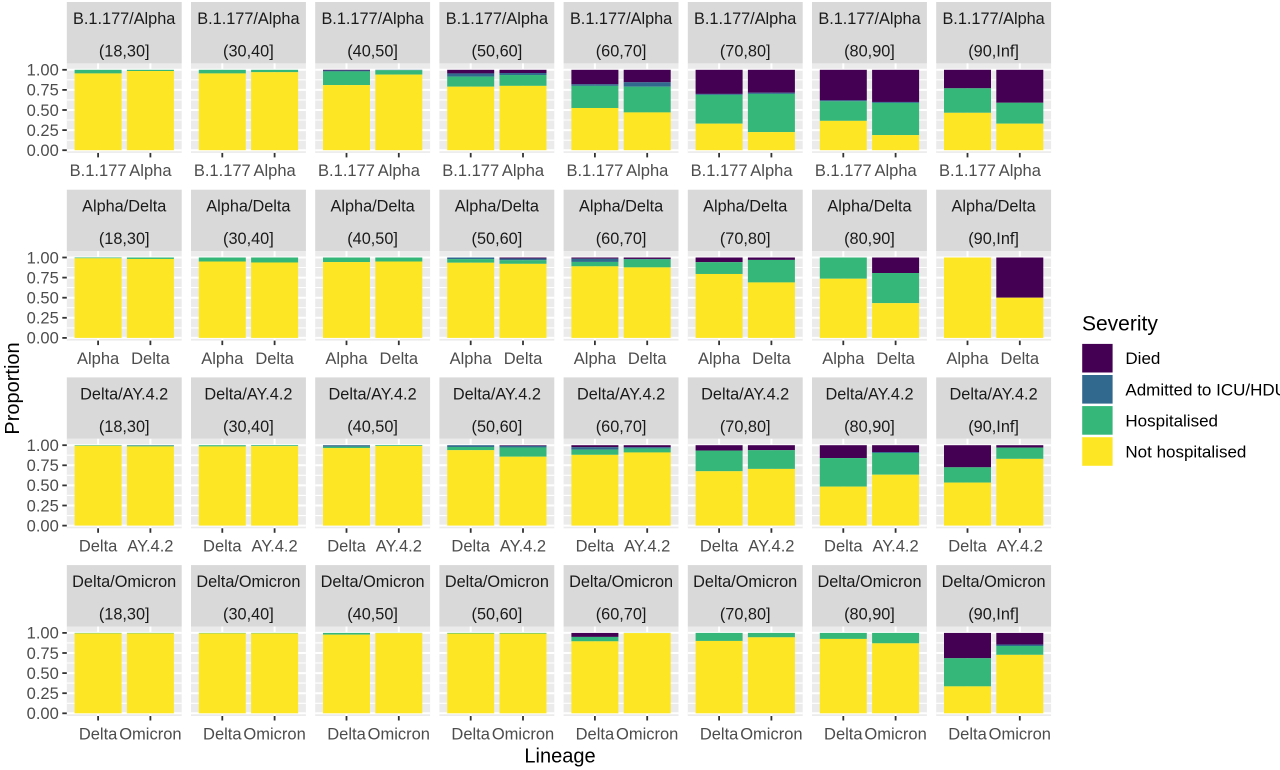  What do you see at coordinates (559, 757) in the screenshot?
I see `svg-text: Lineage` at bounding box center [559, 757].